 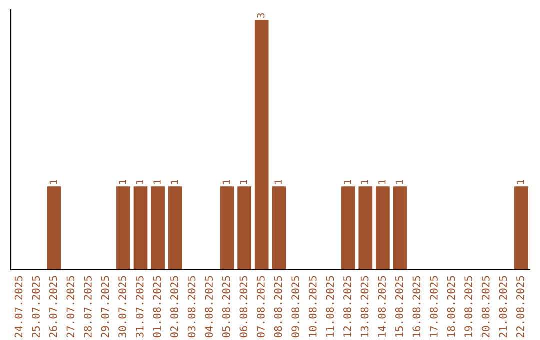 I want to click on x-tick-label: 27.07.2025, so click(x=70, y=307).